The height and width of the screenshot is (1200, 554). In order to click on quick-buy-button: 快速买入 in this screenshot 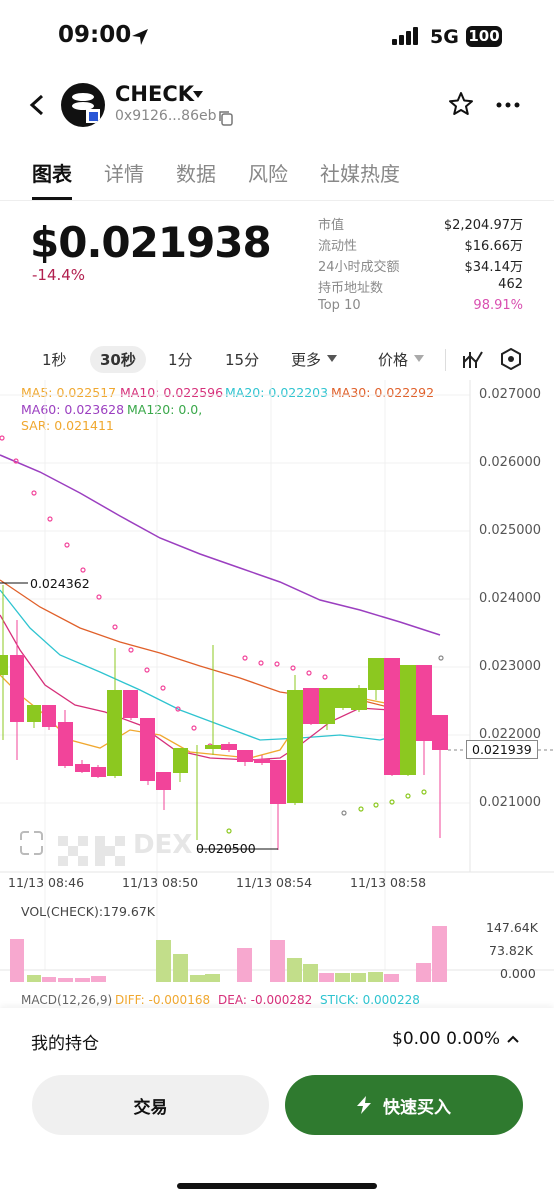, I will do `click(404, 1105)`.